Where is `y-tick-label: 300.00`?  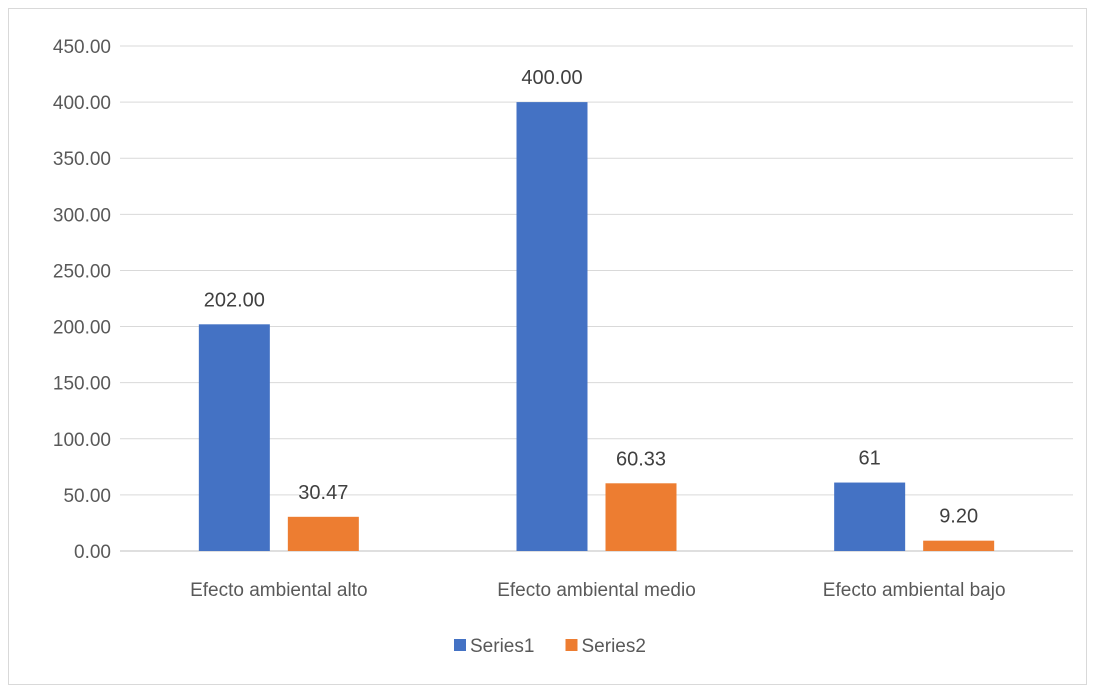
y-tick-label: 300.00 is located at coordinates (82, 215).